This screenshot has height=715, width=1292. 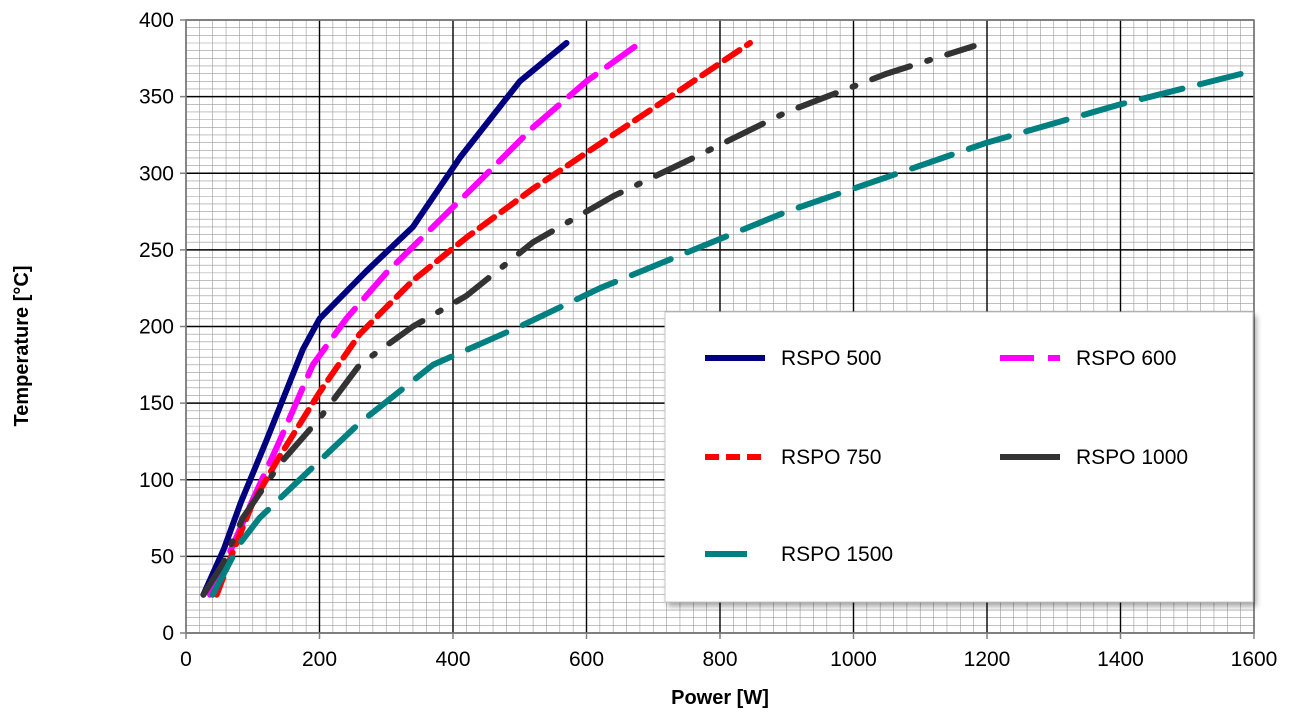 I want to click on y-tick-label: 250, so click(x=156, y=250).